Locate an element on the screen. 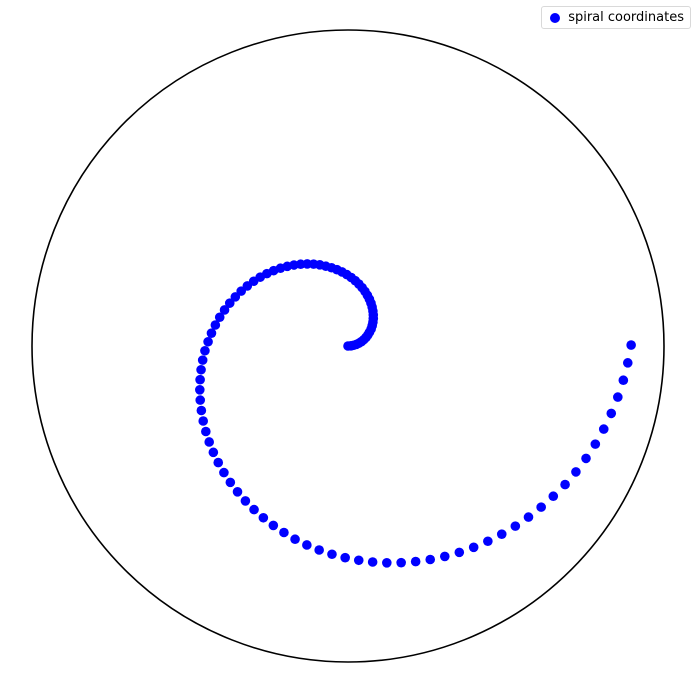 The image size is (697, 693). legend-label: spiral coordinates is located at coordinates (626, 17).